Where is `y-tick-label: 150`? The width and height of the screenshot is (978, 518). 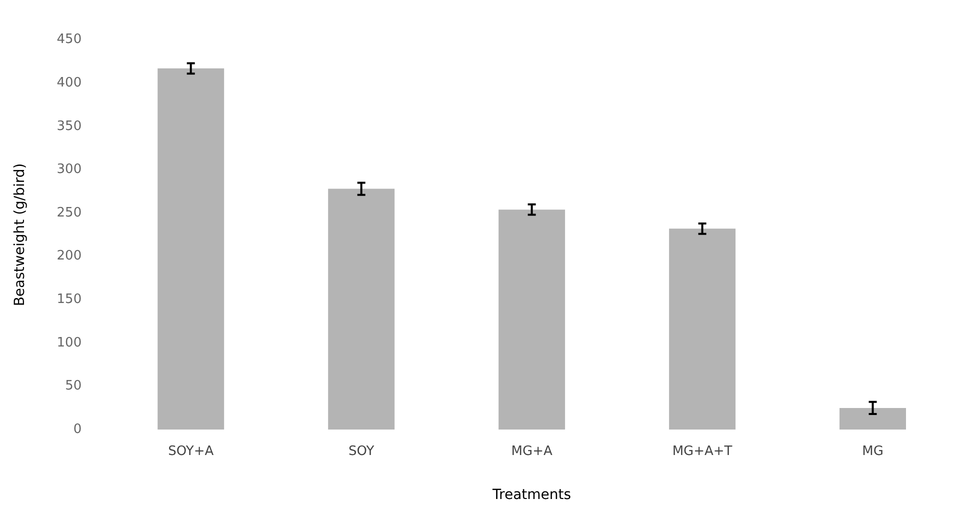
y-tick-label: 150 is located at coordinates (69, 300).